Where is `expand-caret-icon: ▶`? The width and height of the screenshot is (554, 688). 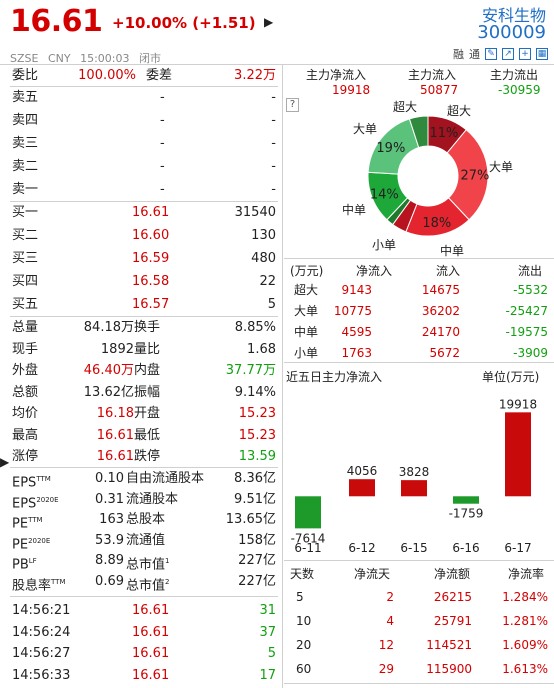
expand-caret-icon: ▶ is located at coordinates (269, 22).